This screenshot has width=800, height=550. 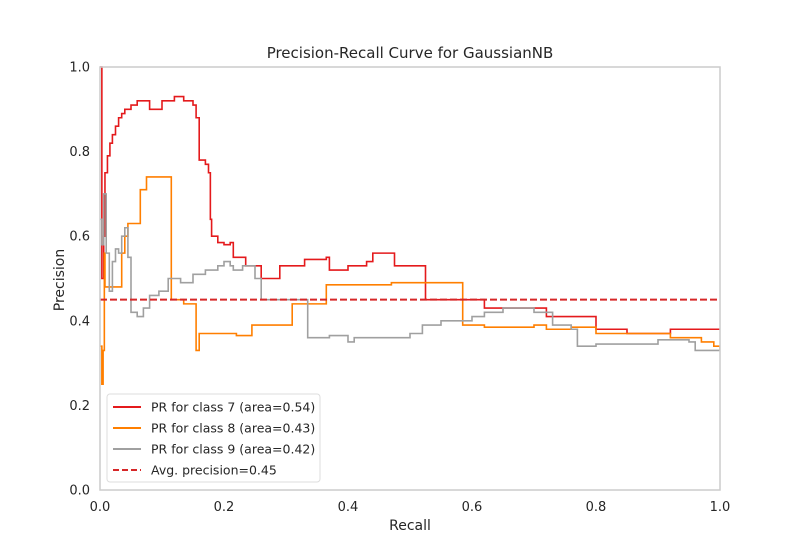 What do you see at coordinates (233, 449) in the screenshot?
I see `legend-entry-2: PR for class 9 (area=0.42)` at bounding box center [233, 449].